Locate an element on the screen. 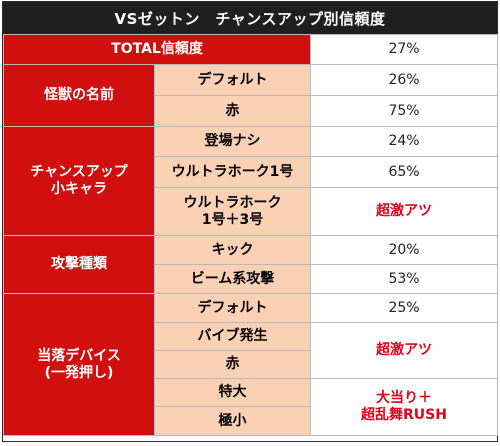 This screenshot has height=446, width=500. table-row: ウルトラホーク1号 65% is located at coordinates (251, 172).